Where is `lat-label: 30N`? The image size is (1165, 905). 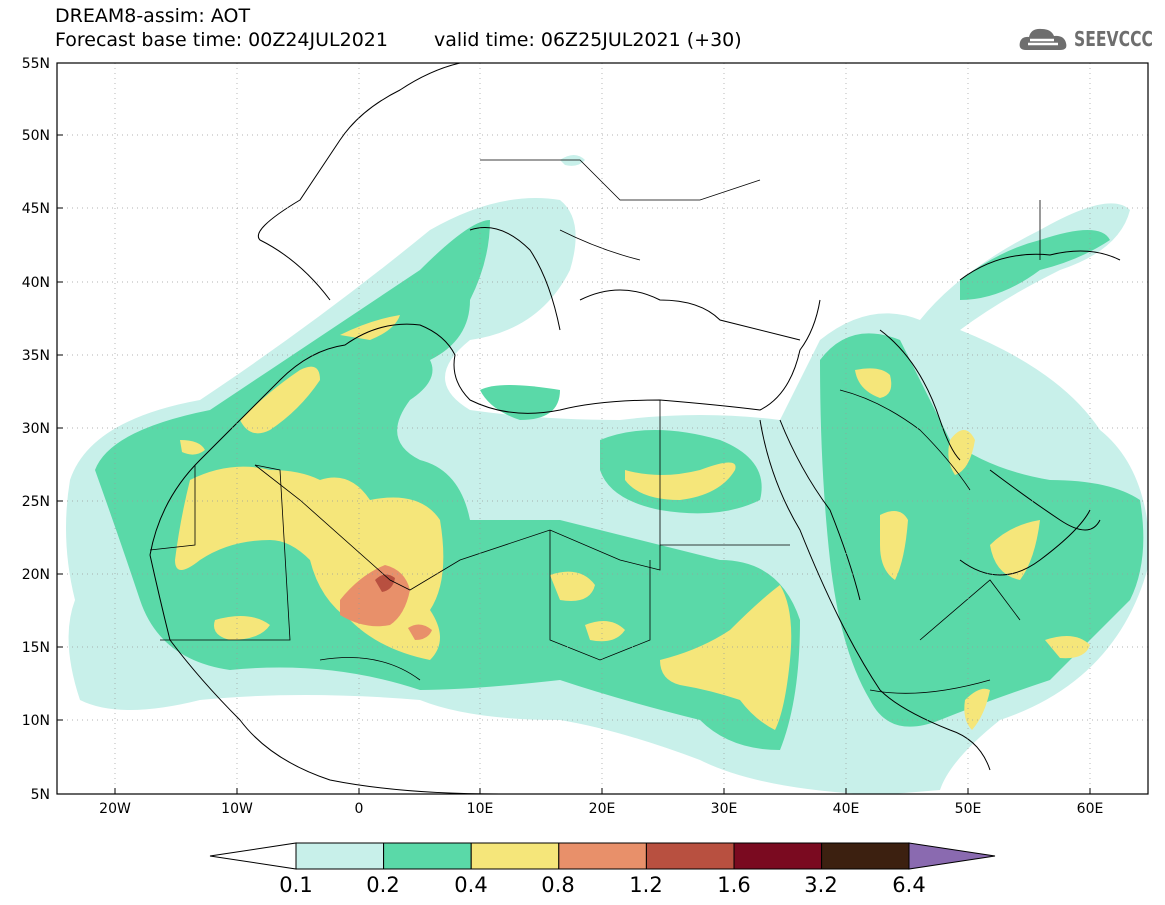
lat-label: 30N is located at coordinates (36, 429).